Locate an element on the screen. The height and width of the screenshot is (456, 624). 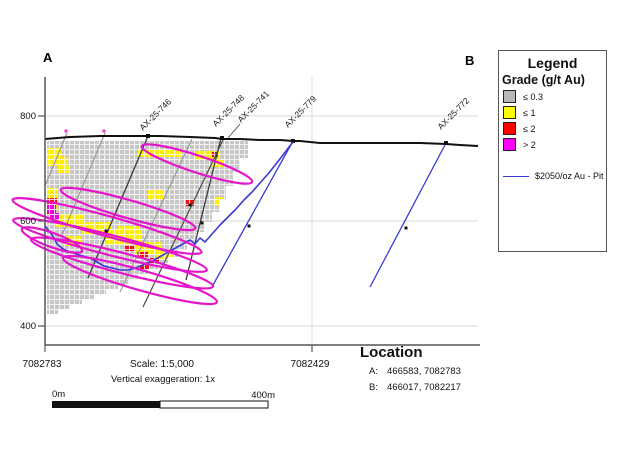
y-tick-400: 400 is located at coordinates (28, 326).